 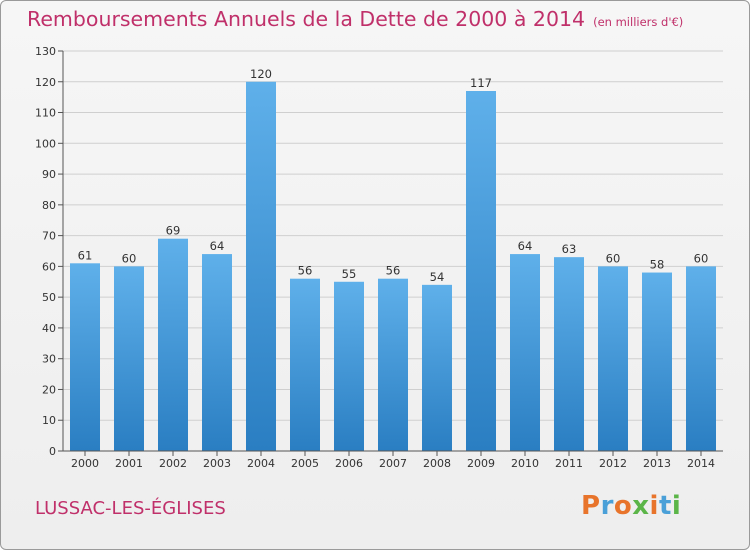 What do you see at coordinates (217, 246) in the screenshot?
I see `data-label-2003: 64` at bounding box center [217, 246].